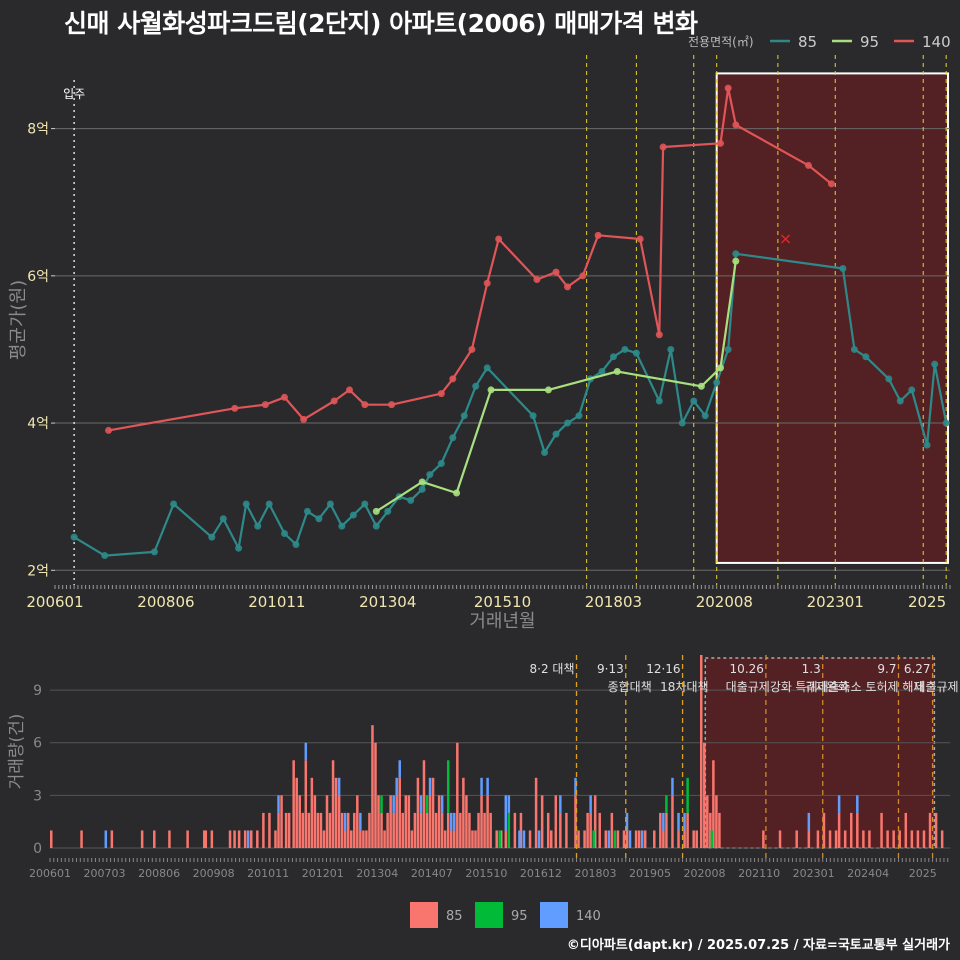  I want to click on legend-label-95: 95, so click(869, 42).